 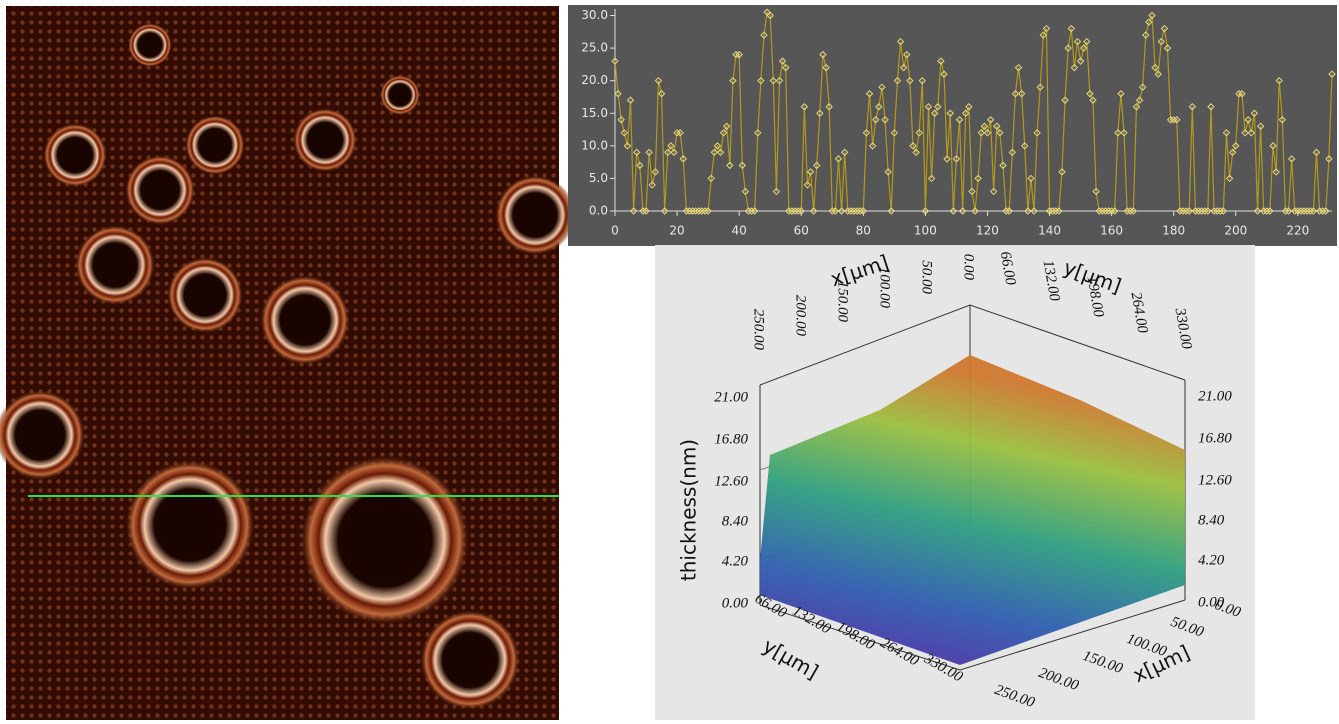 I want to click on z-tick-label: 21.00, so click(x=1215, y=396).